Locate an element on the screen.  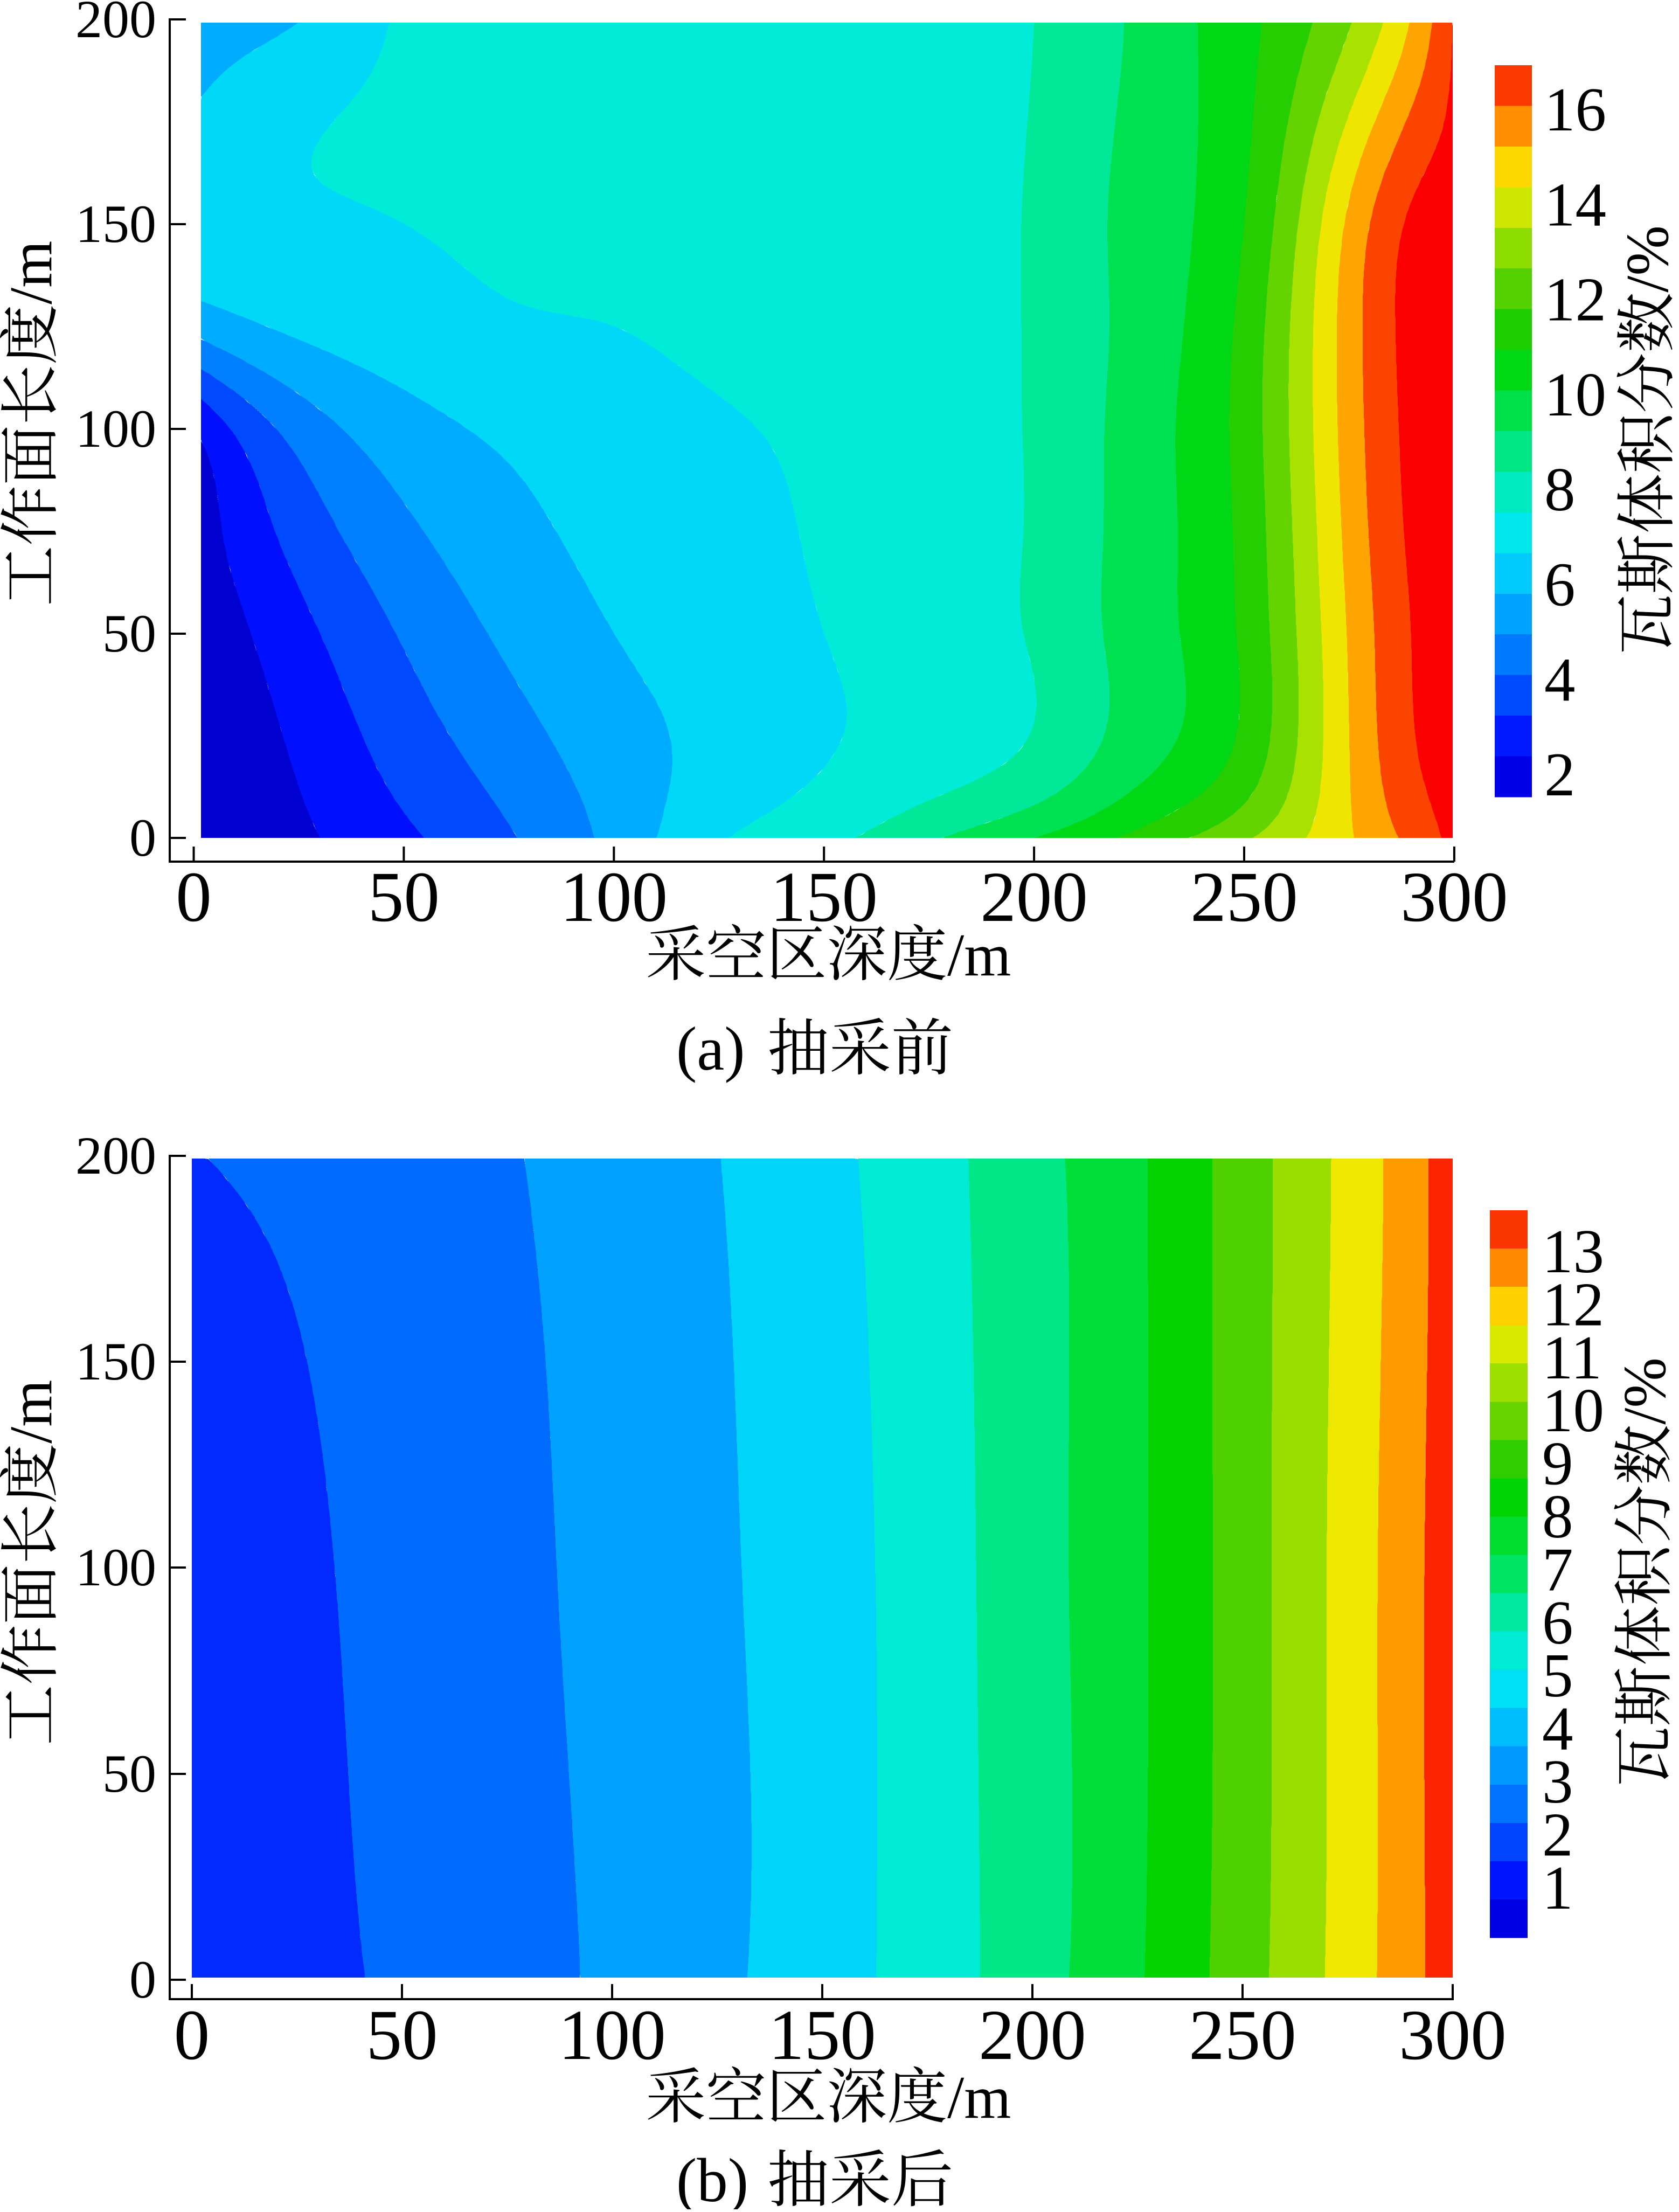
svg-text: 7 is located at coordinates (1557, 1569).